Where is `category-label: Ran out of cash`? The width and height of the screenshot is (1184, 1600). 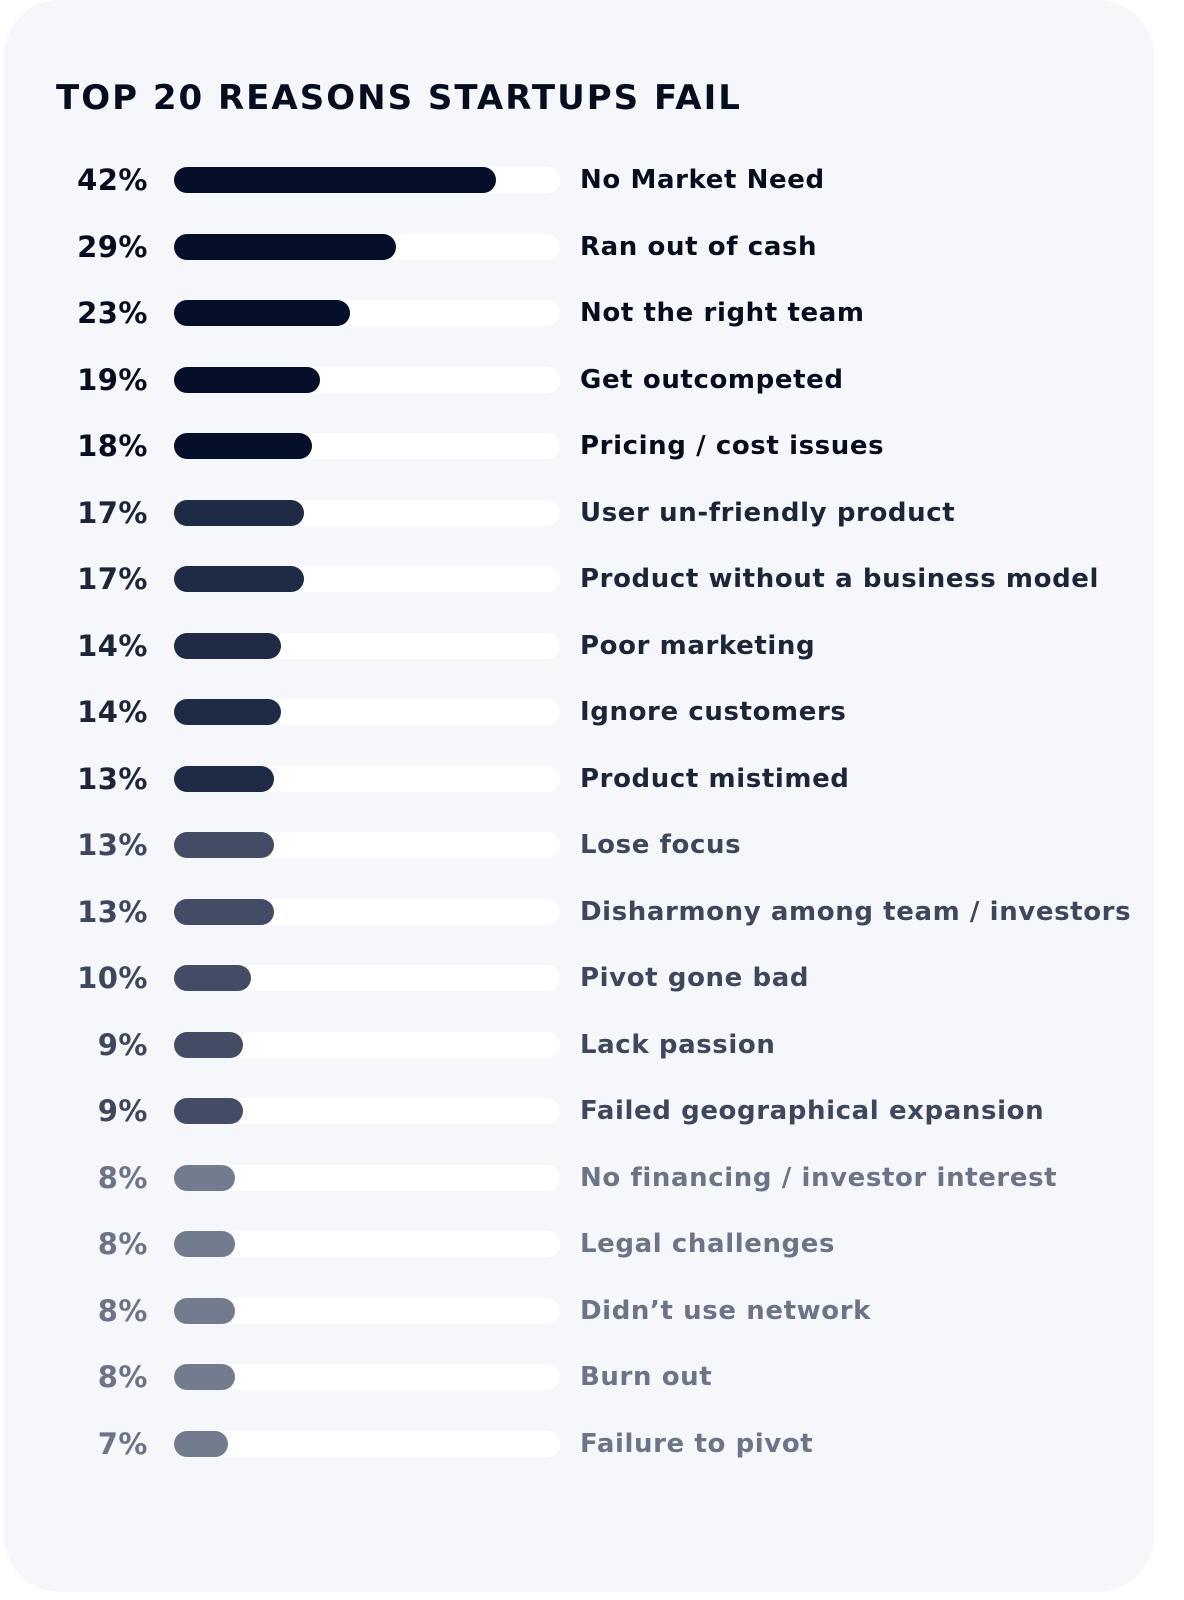
category-label: Ran out of cash is located at coordinates (699, 246).